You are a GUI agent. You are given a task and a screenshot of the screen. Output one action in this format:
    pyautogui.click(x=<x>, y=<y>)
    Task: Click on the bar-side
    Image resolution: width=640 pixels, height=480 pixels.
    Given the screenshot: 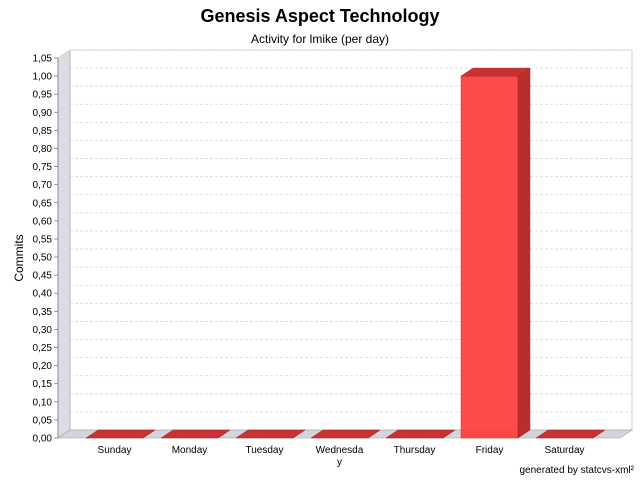 What is the action you would take?
    pyautogui.click(x=524, y=253)
    